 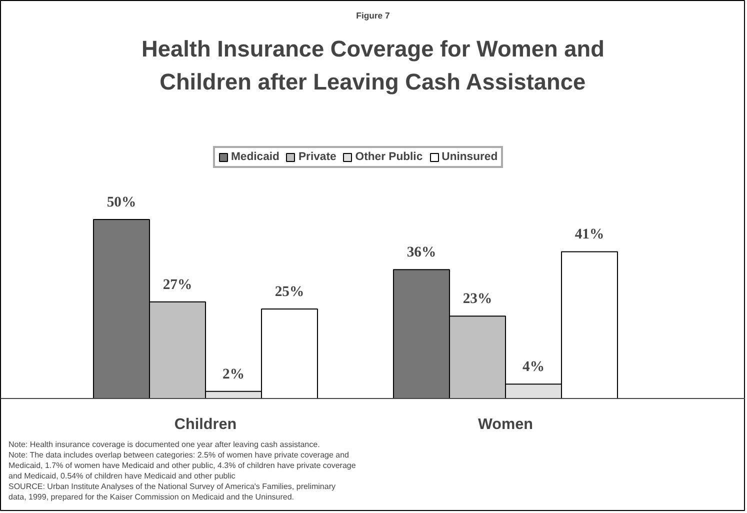 What do you see at coordinates (172, 492) in the screenshot?
I see `source-note: SOURCE: Urban Institute Analyses of the National Survey of America's Families, preliminary data, 1999, prepared for the Kaiser Commission on Medicaid and the Uninsured.` at bounding box center [172, 492].